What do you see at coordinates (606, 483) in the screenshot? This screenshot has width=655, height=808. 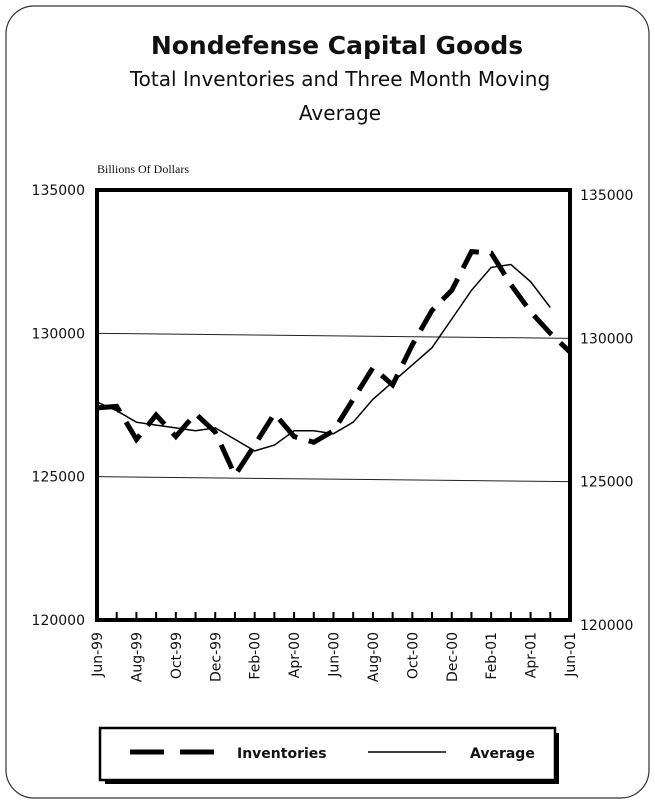 I see `y2-tick-label: 125000` at bounding box center [606, 483].